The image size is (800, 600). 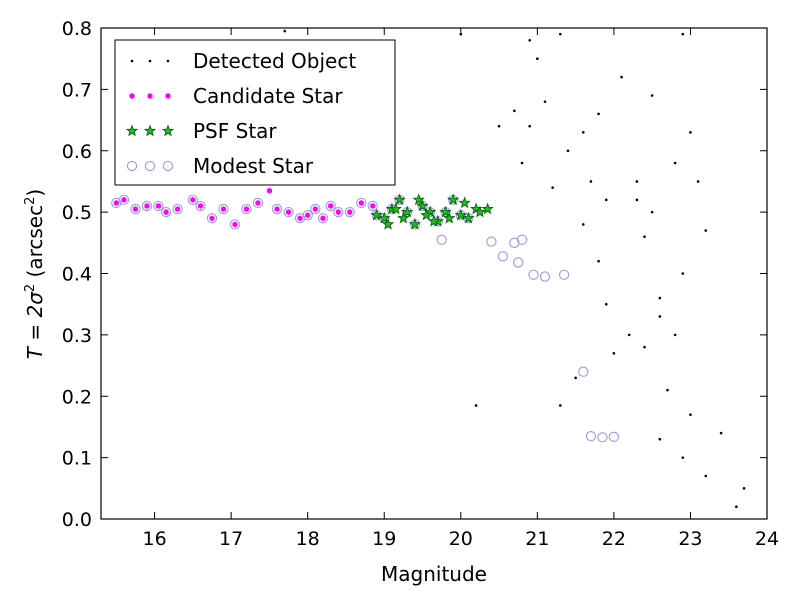 What do you see at coordinates (77, 397) in the screenshot?
I see `y-tick-label: 0.2` at bounding box center [77, 397].